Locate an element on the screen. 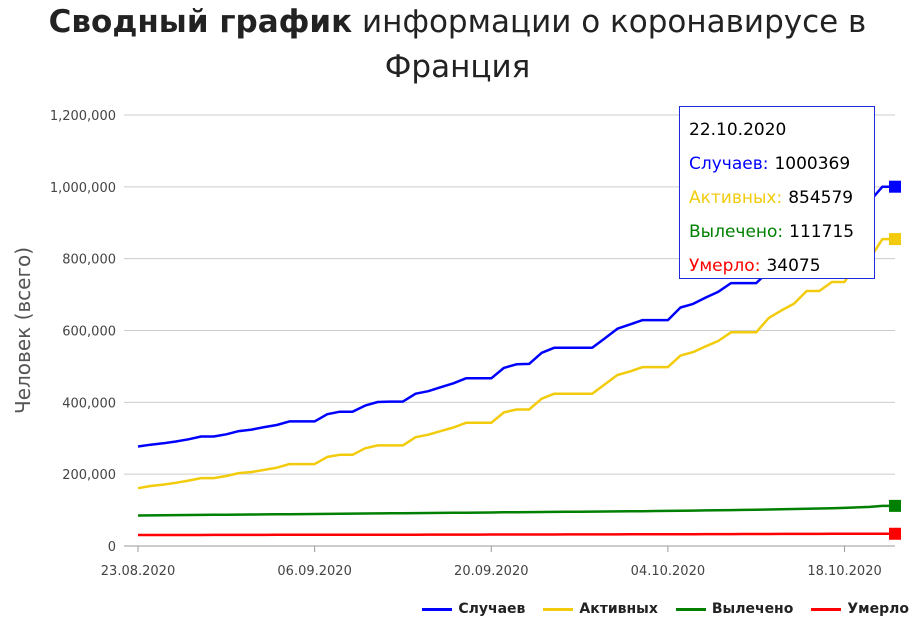  x-tick-label: 06.09.2020 is located at coordinates (314, 571).